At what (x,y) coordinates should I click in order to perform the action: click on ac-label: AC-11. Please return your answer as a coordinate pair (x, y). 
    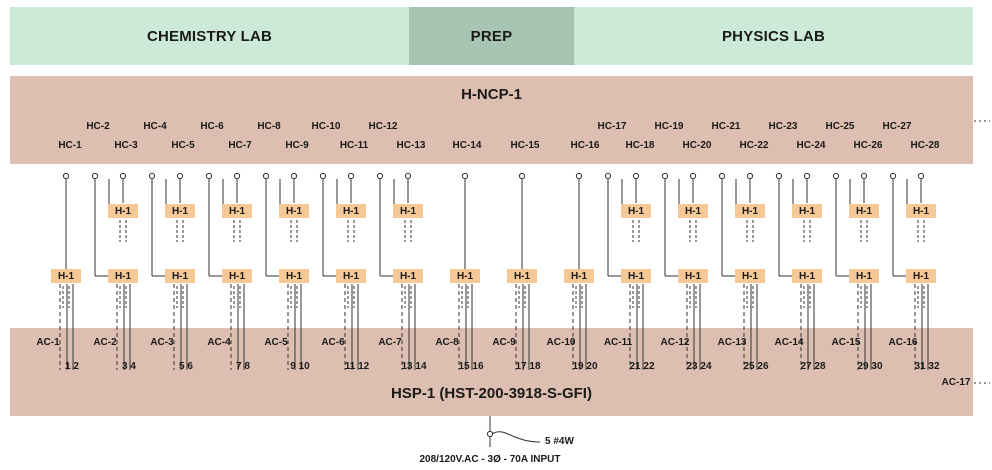
    Looking at the image, I should click on (618, 342).